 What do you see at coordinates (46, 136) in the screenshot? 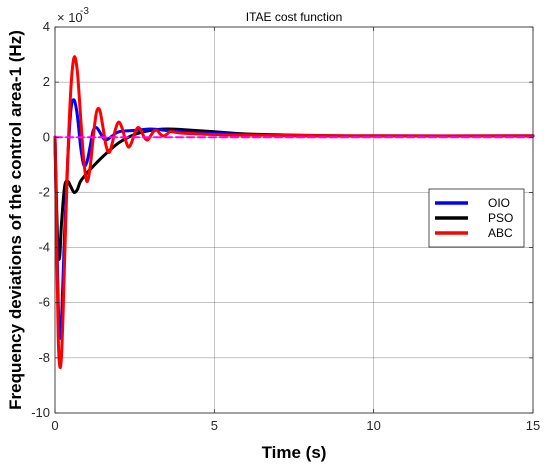
I see `y-tick-label: 0` at bounding box center [46, 136].